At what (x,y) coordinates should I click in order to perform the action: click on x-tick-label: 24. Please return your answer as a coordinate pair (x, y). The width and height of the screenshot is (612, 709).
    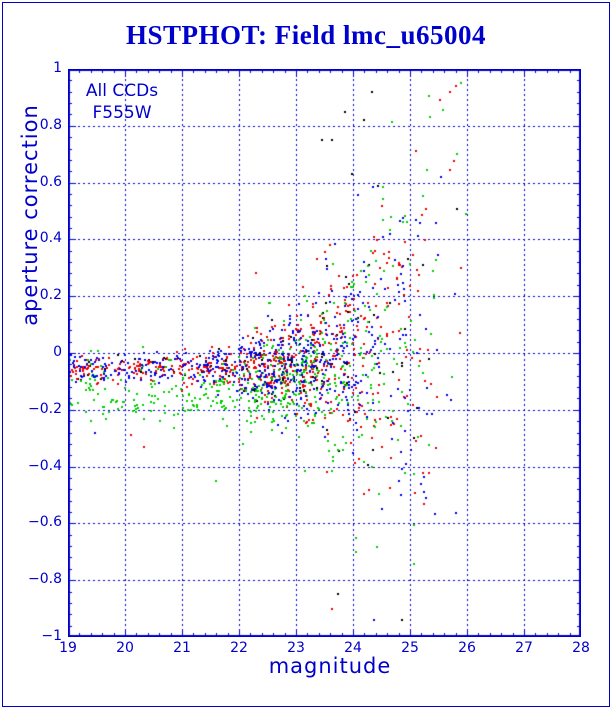
    Looking at the image, I should click on (353, 648).